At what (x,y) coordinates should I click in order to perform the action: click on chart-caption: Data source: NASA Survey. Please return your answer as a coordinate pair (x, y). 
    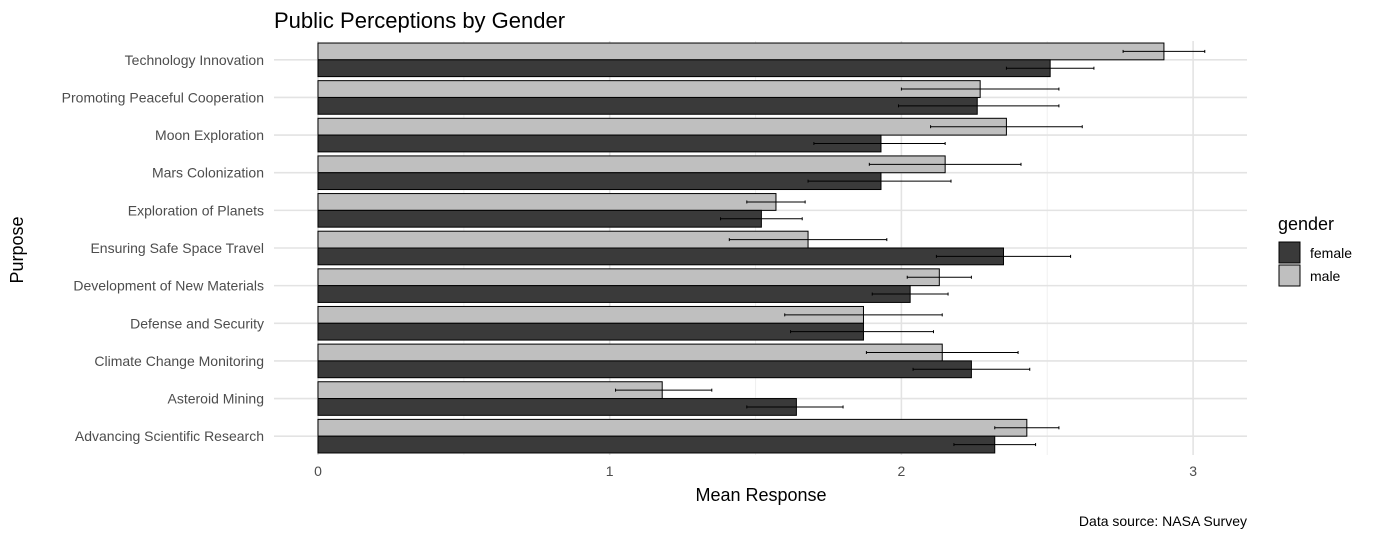
    Looking at the image, I should click on (1163, 521).